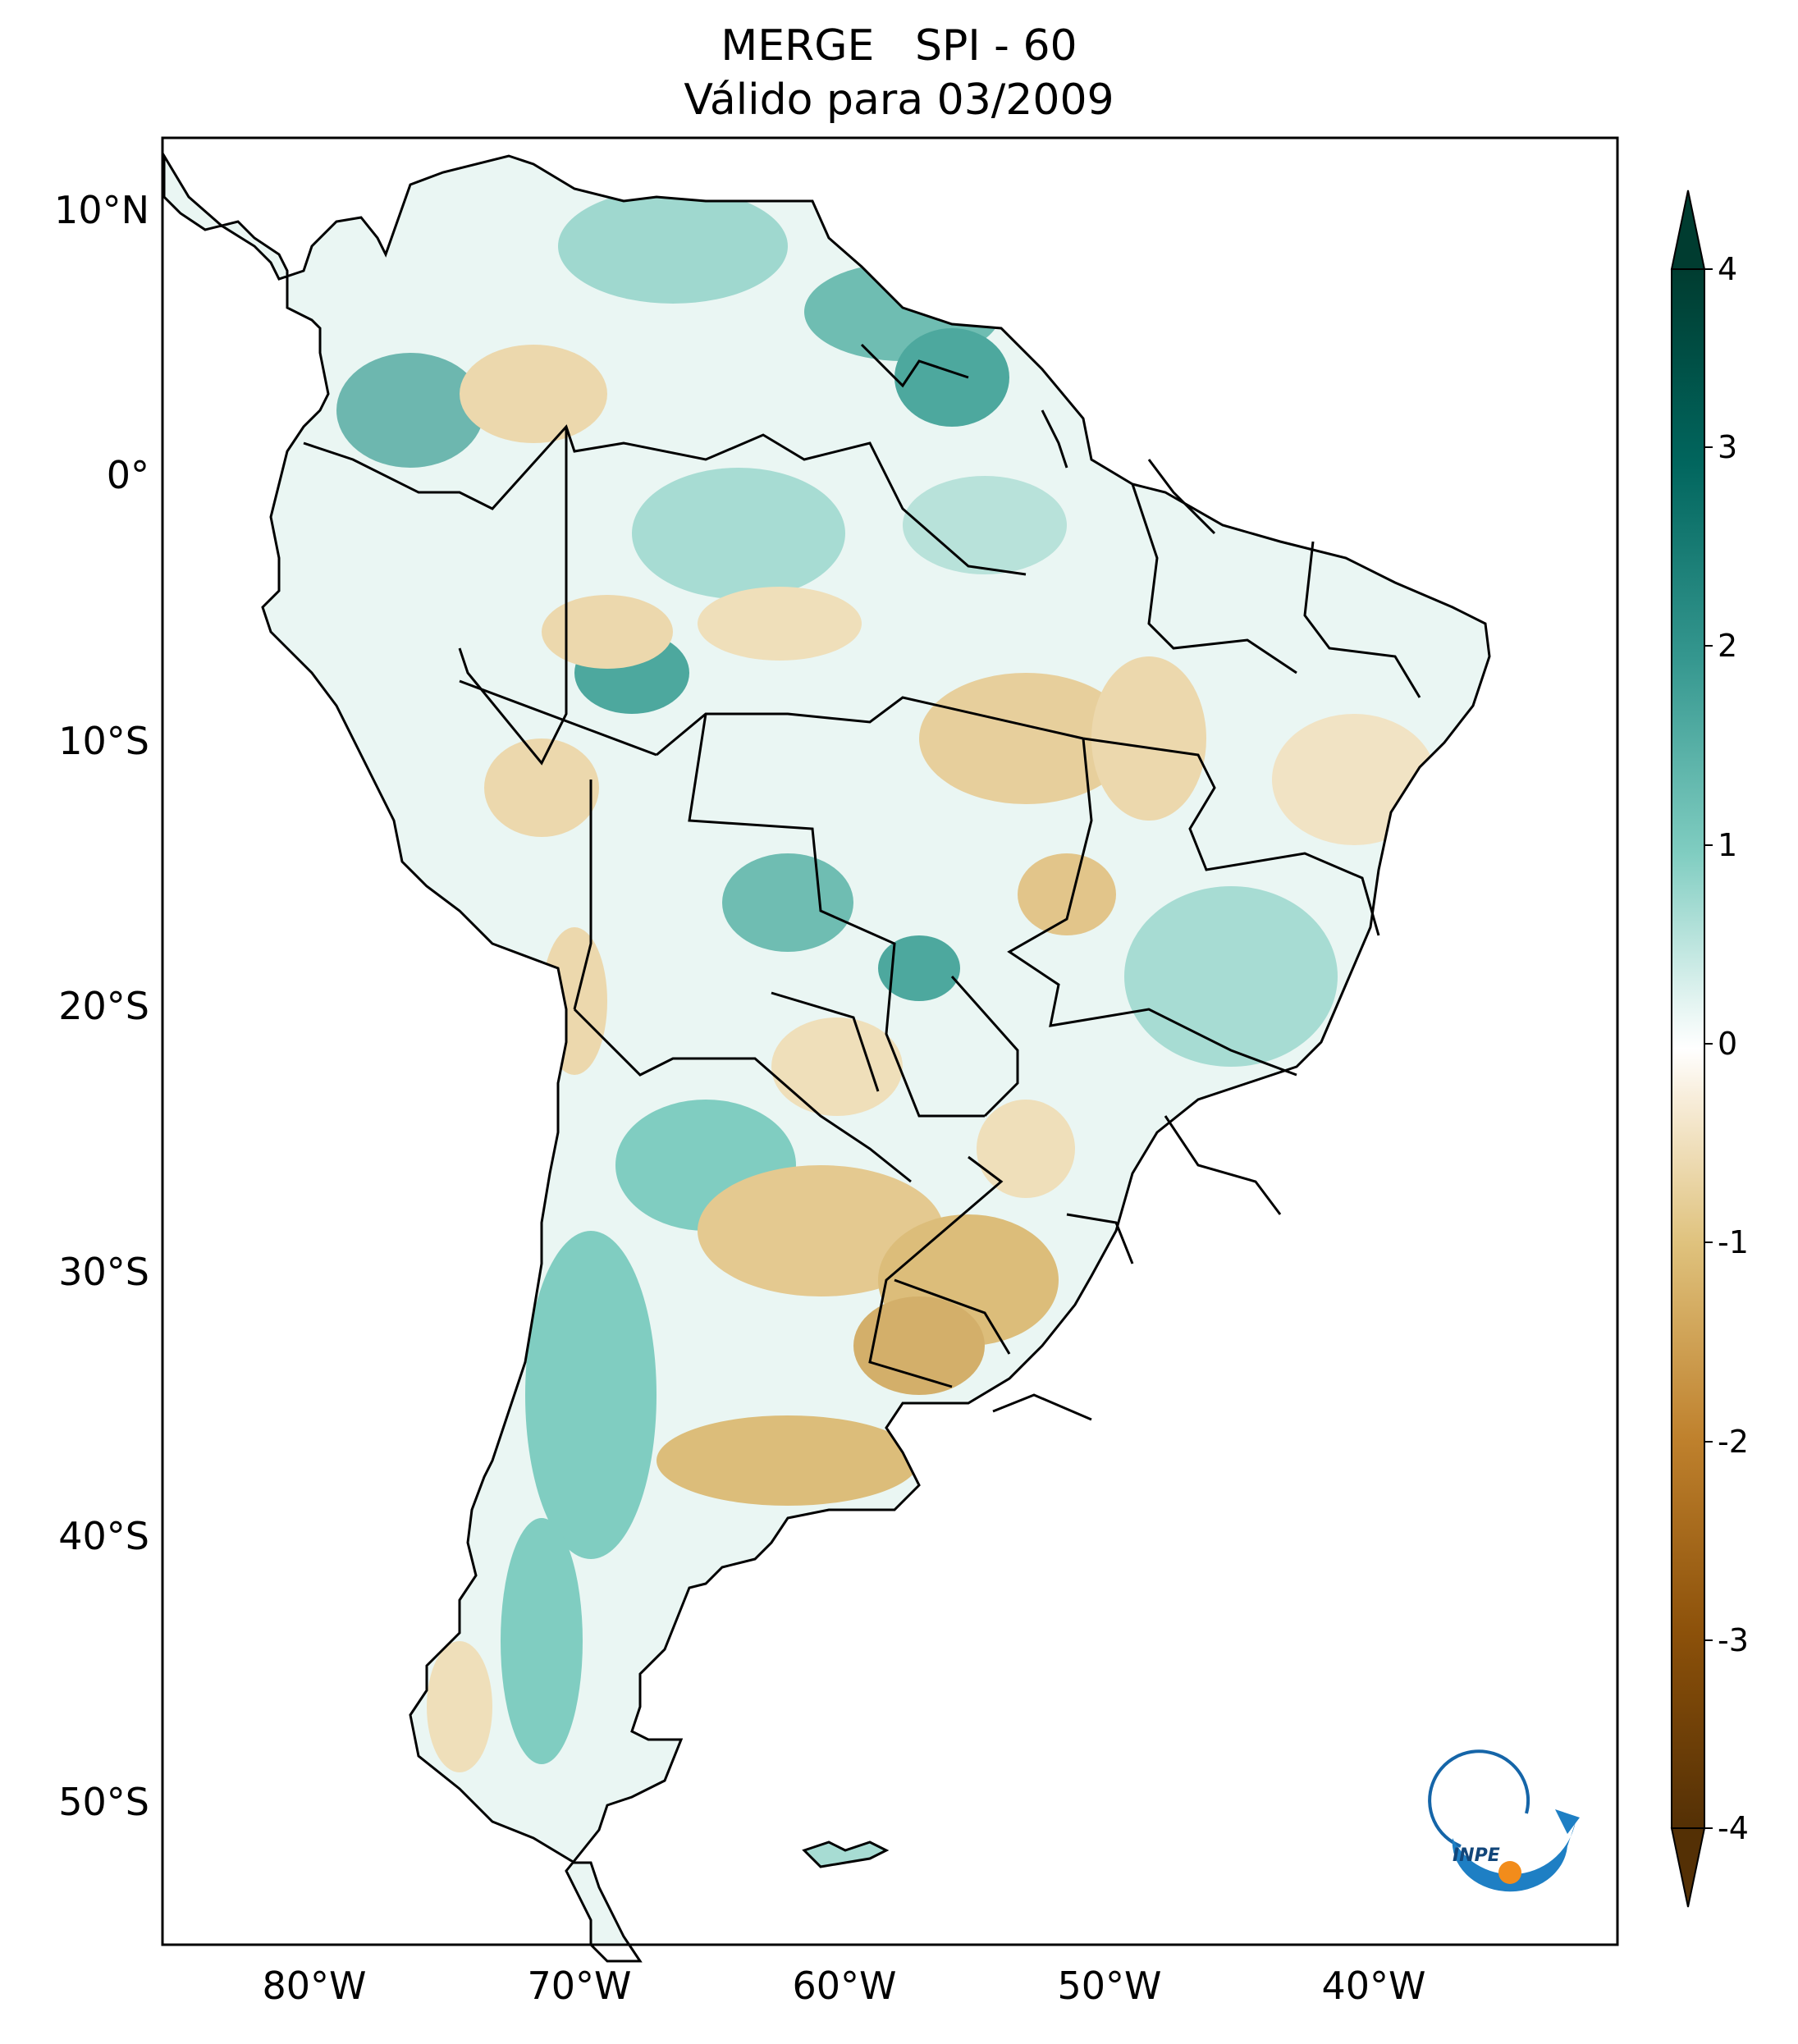  I want to click on lat-label-10n: 10°N, so click(101, 210).